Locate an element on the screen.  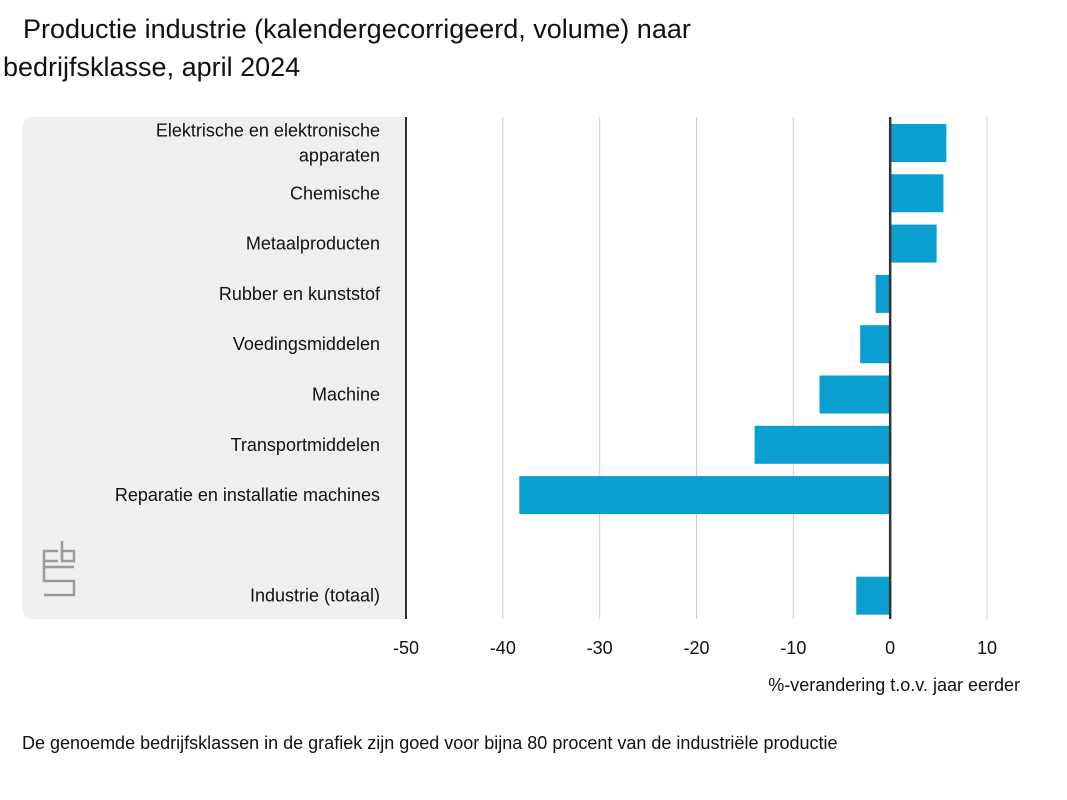
x-tick-label: 10 is located at coordinates (987, 648).